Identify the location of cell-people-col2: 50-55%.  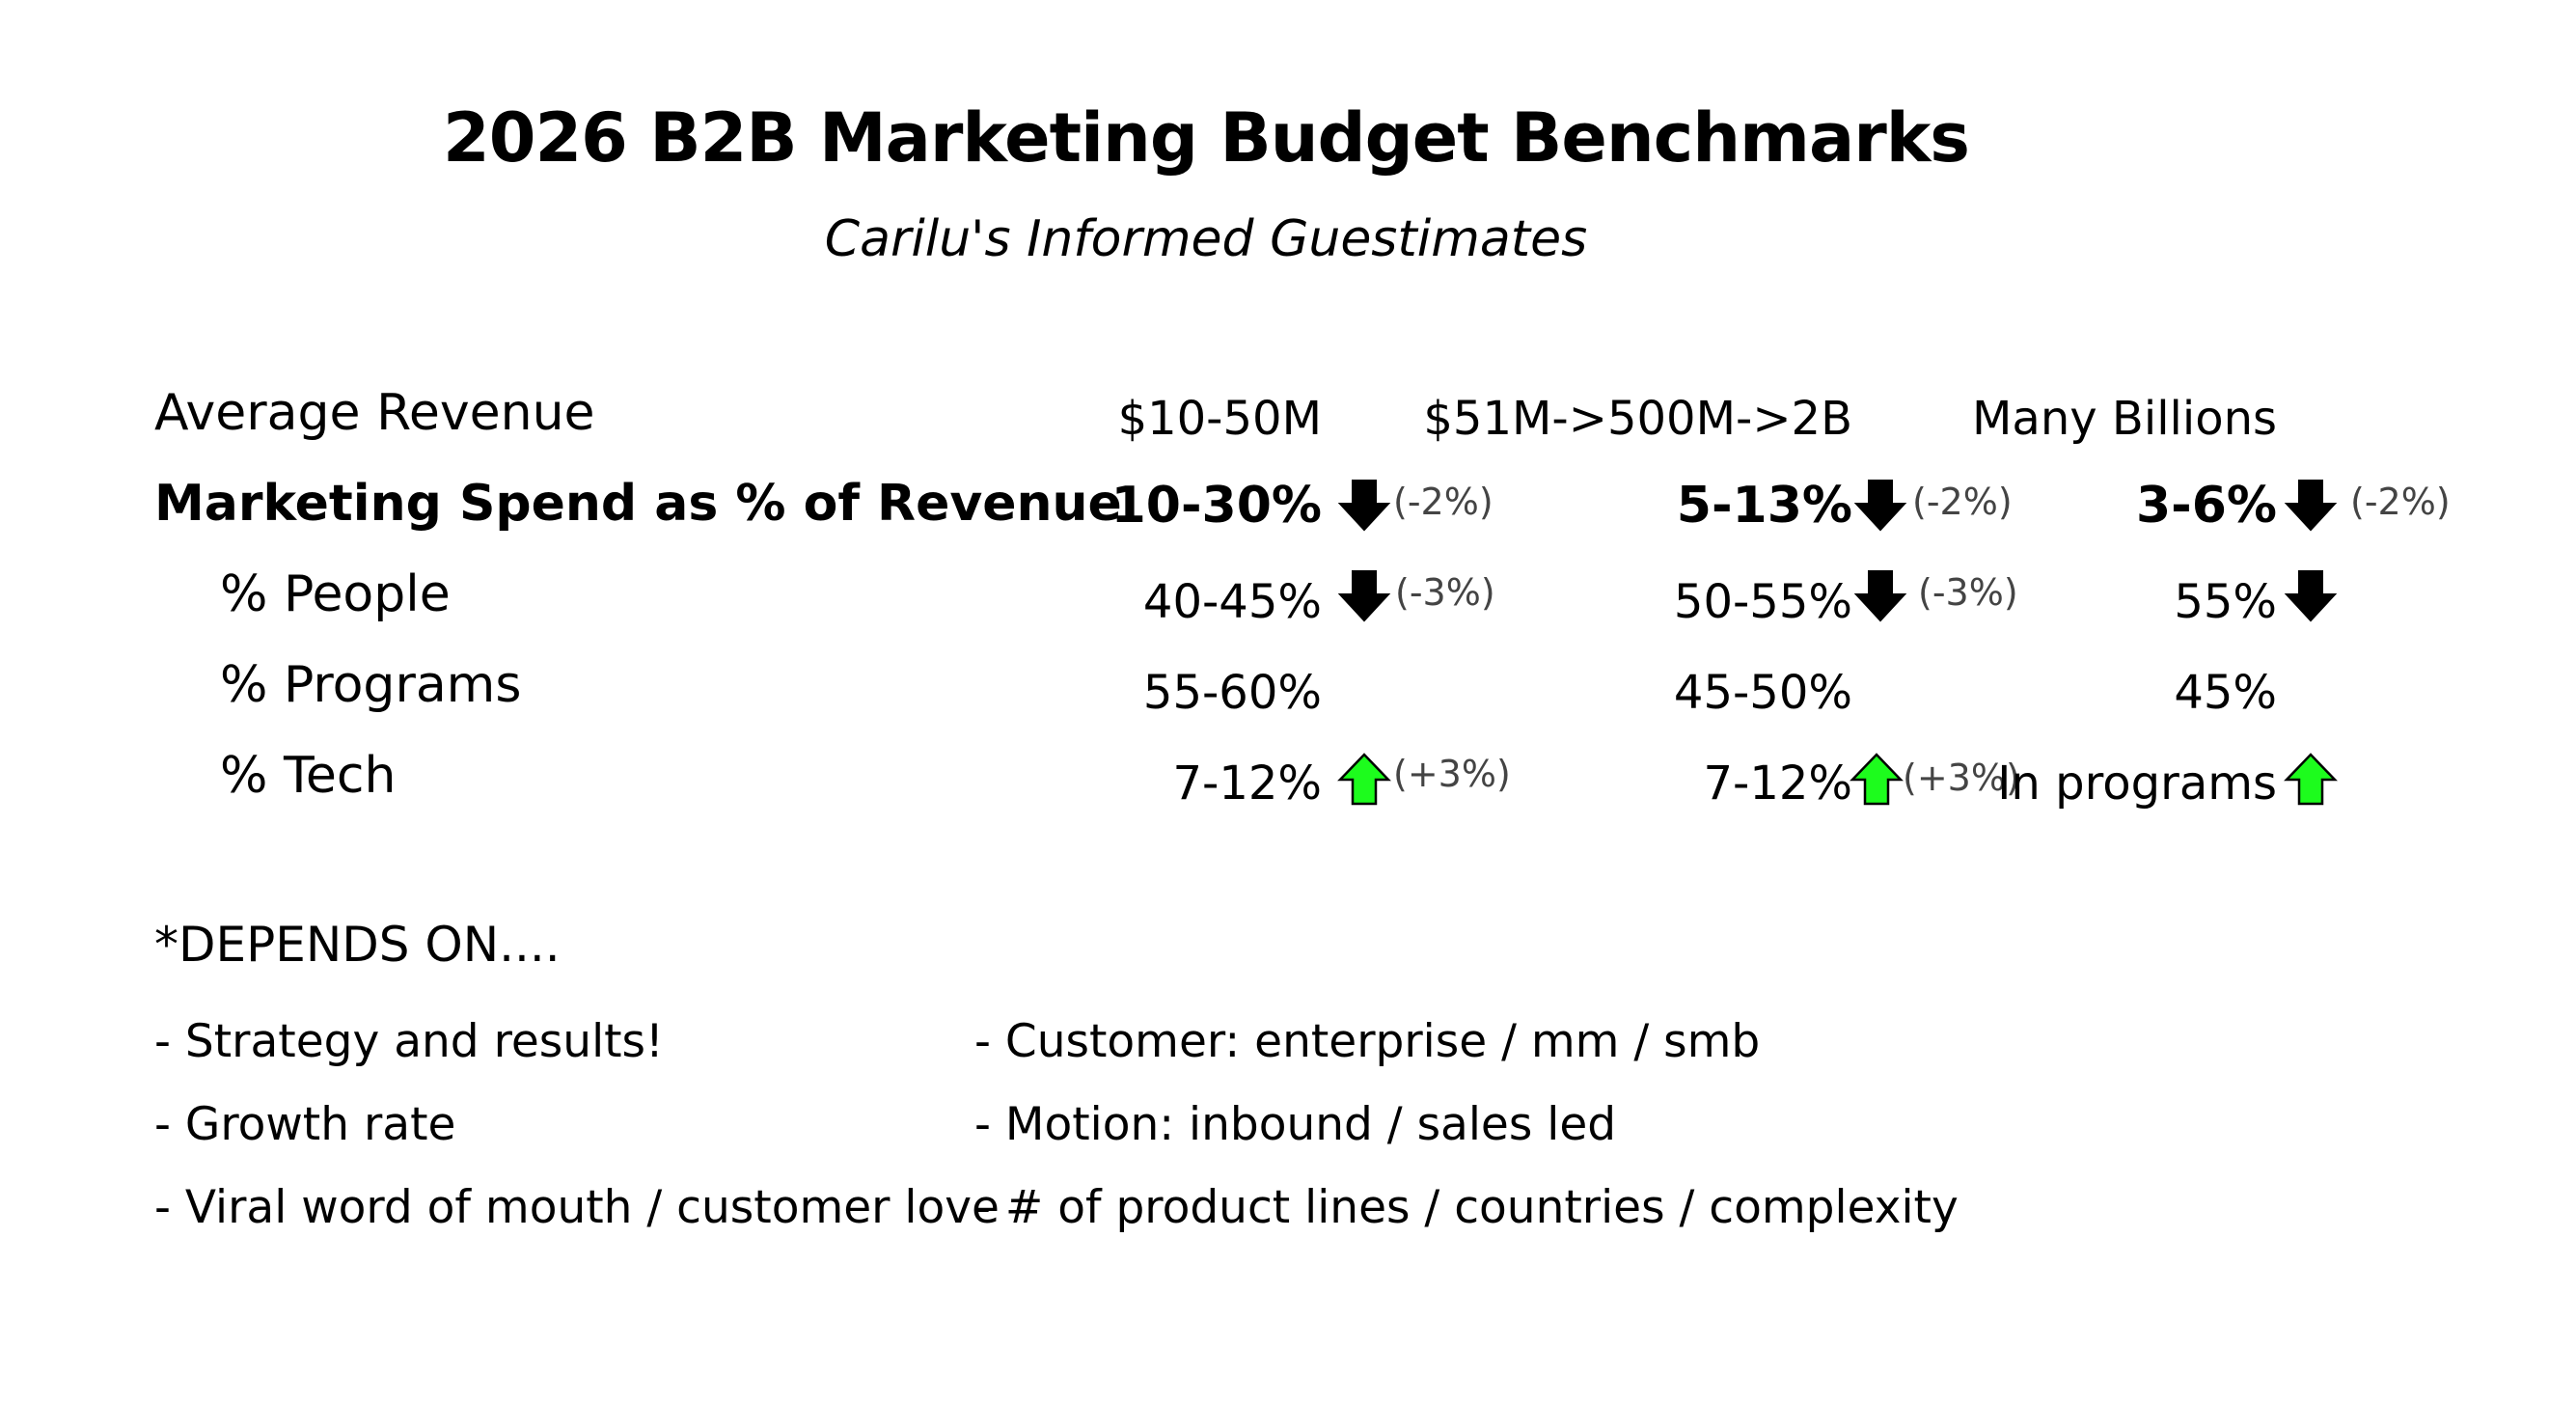
(1763, 602).